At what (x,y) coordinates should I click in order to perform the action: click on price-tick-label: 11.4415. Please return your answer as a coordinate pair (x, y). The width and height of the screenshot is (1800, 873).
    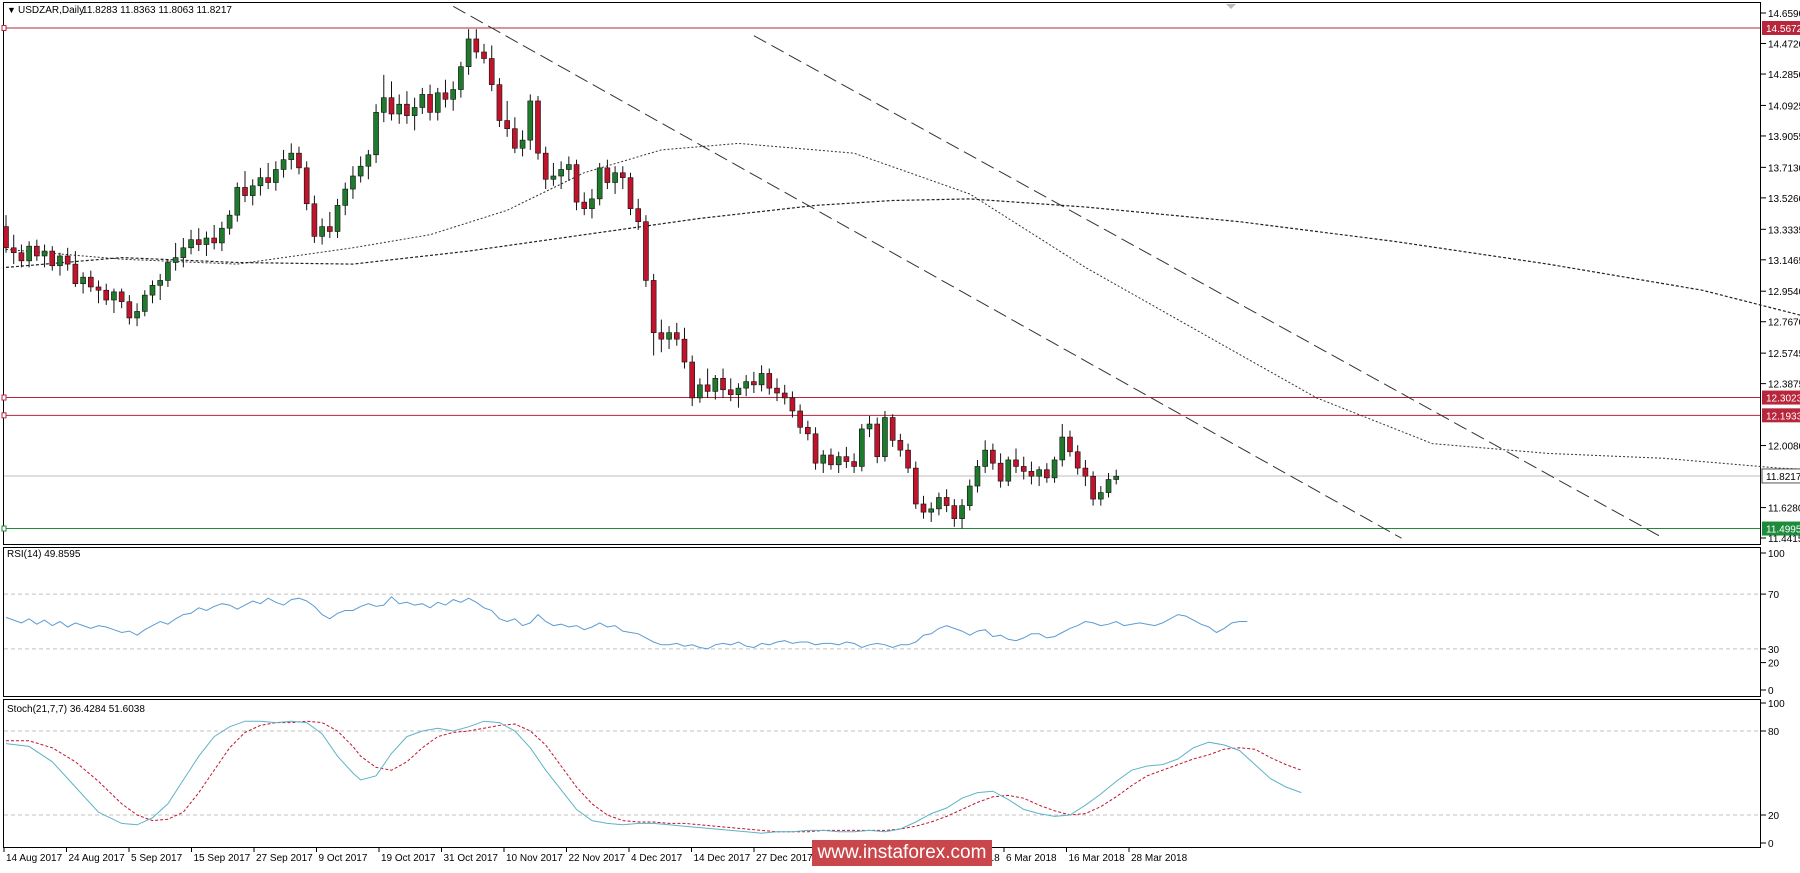
    Looking at the image, I should click on (1784, 539).